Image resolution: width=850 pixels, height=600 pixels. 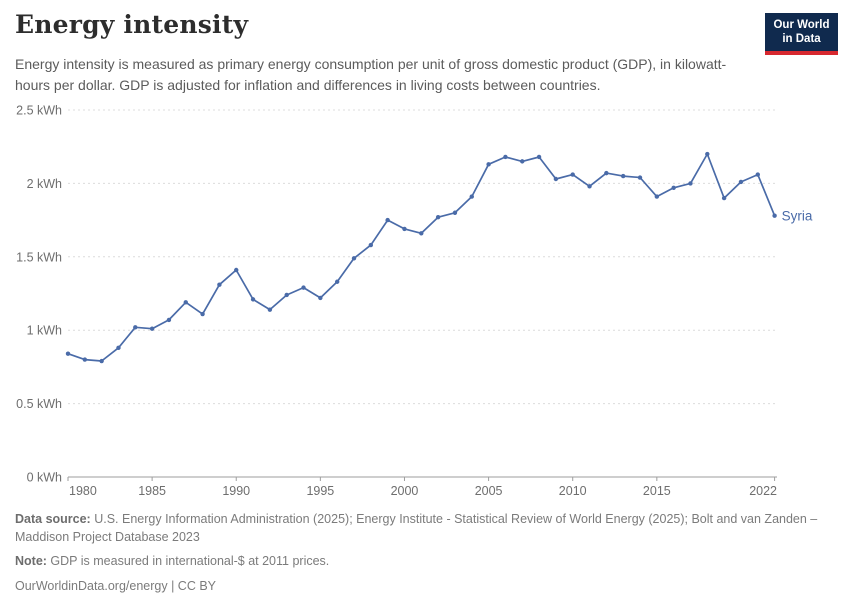 What do you see at coordinates (31, 561) in the screenshot?
I see `note-label: Note:` at bounding box center [31, 561].